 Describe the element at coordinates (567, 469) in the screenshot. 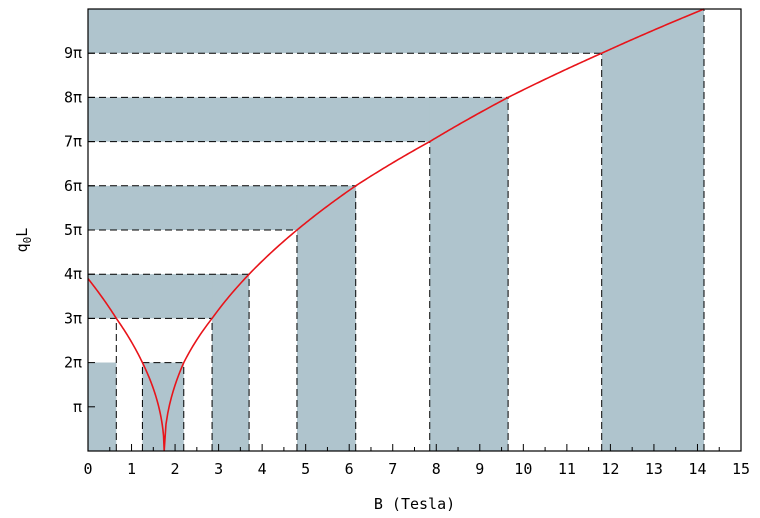

I see `x-tick-label-11: 11` at that location.